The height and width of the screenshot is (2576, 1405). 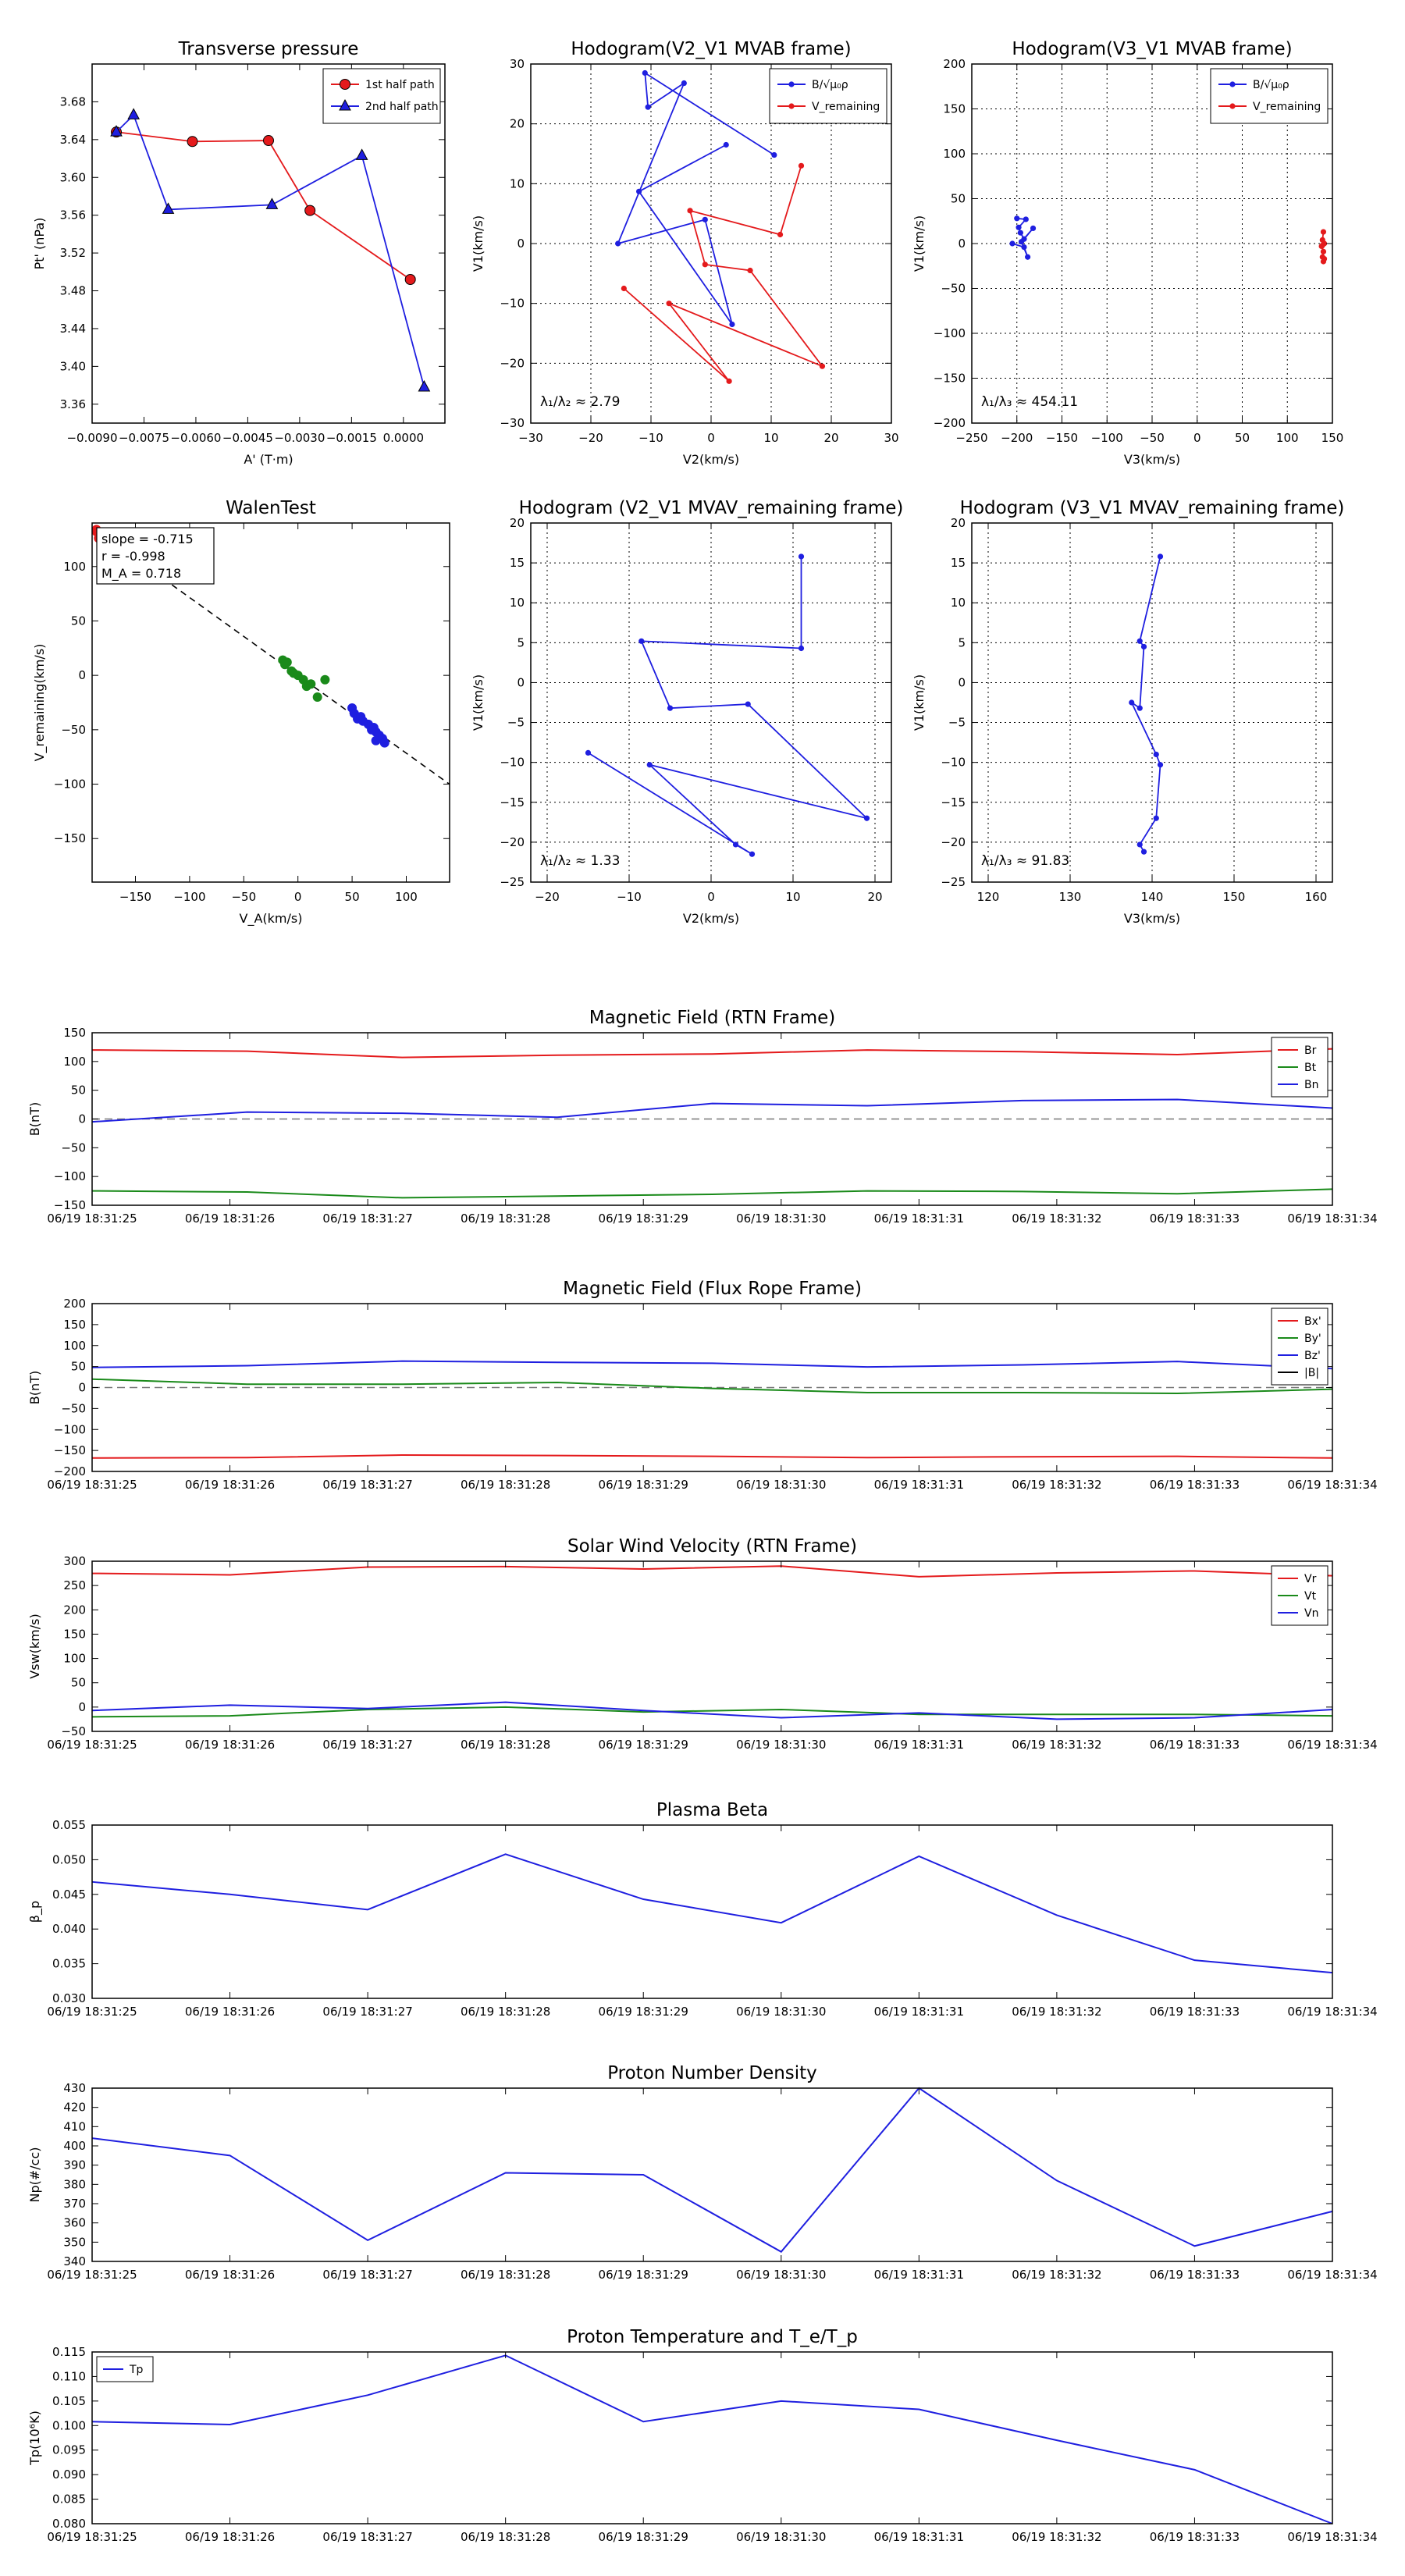 I want to click on chart-title: Plasma Beta, so click(x=712, y=1810).